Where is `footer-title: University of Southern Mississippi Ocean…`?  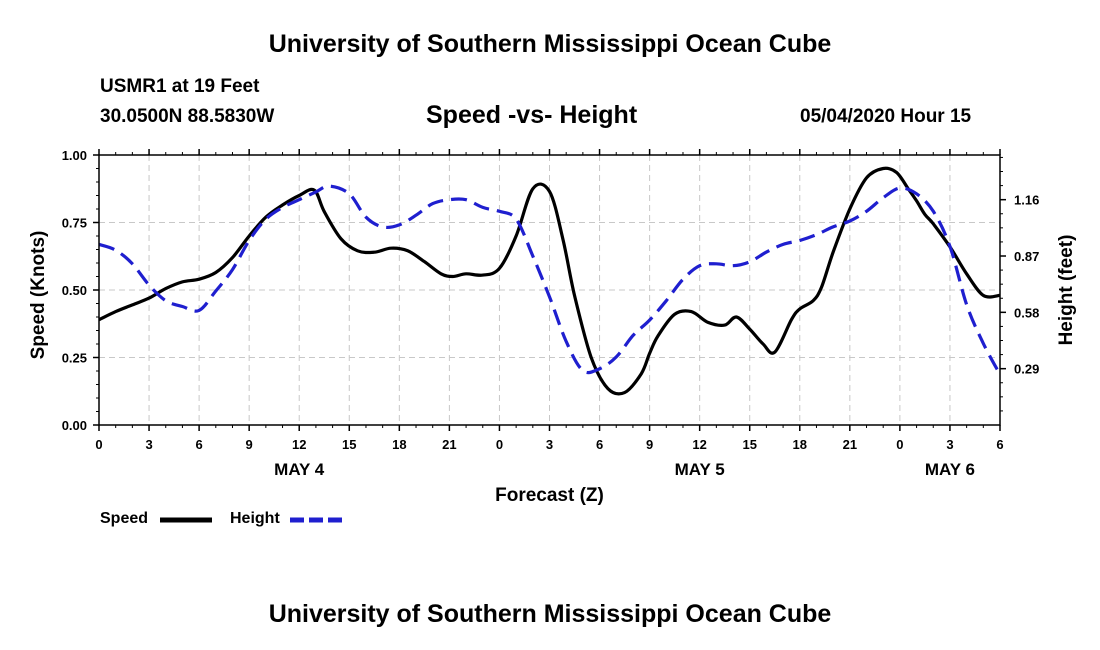 footer-title: University of Southern Mississippi Ocean… is located at coordinates (550, 614).